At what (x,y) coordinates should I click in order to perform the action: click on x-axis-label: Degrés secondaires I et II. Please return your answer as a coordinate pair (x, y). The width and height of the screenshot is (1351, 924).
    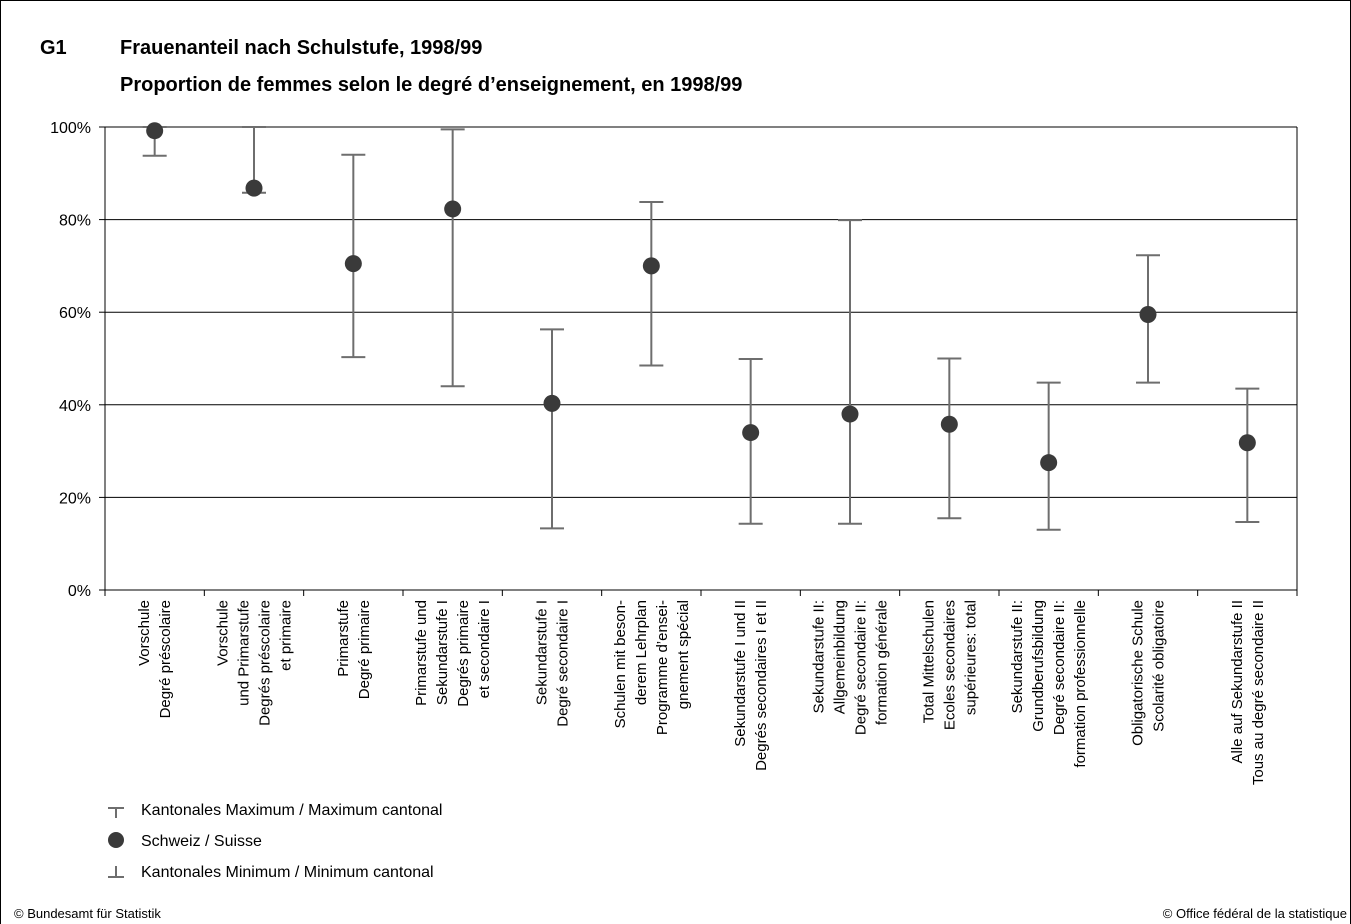
    Looking at the image, I should click on (761, 685).